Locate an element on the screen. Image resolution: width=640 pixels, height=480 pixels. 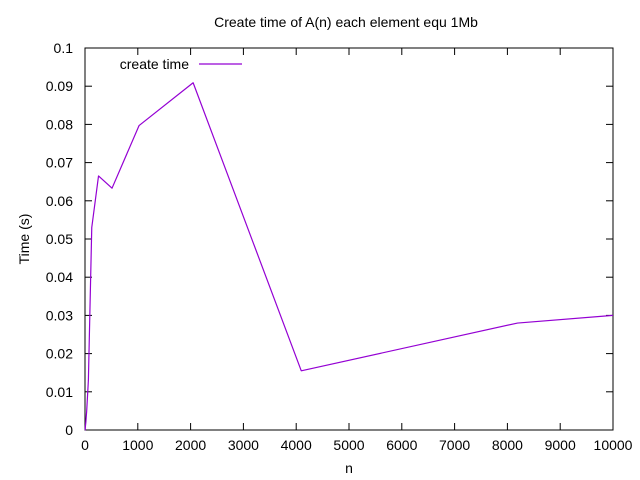
x-tick-label: 9000 is located at coordinates (560, 445).